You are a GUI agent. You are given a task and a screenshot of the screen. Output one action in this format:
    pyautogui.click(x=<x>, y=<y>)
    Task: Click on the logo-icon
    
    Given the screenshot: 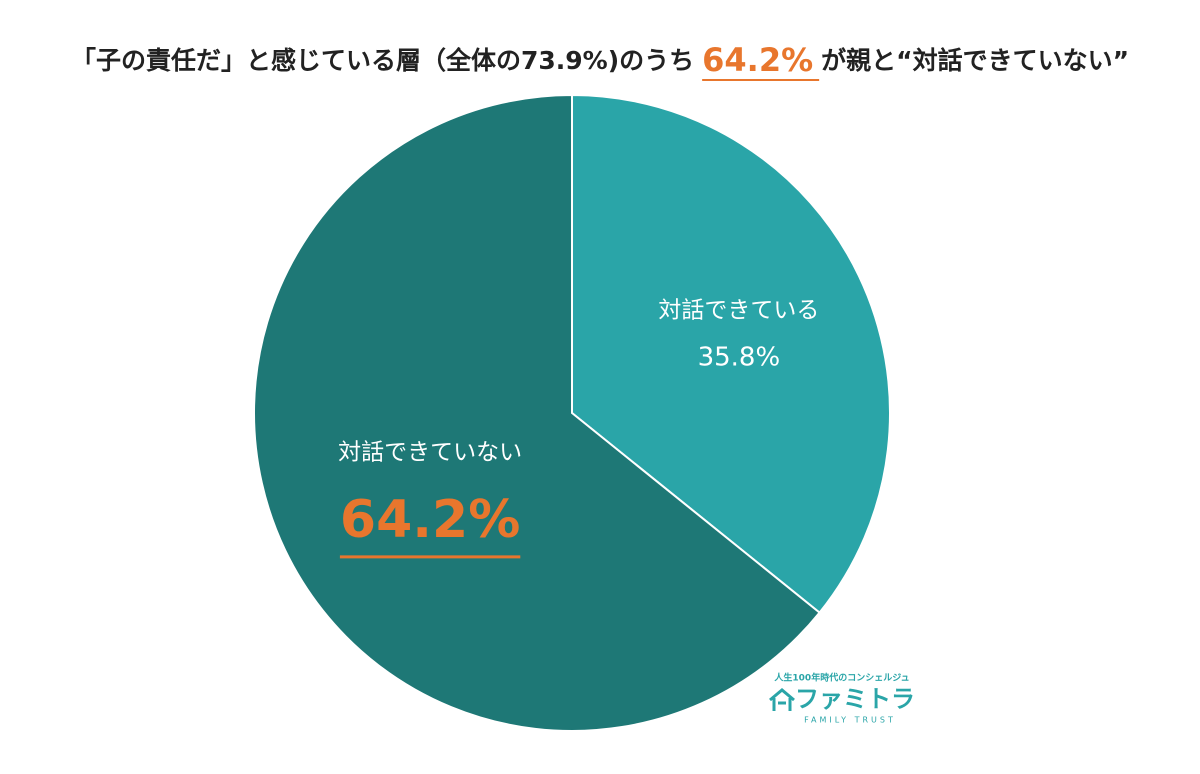 What is the action you would take?
    pyautogui.click(x=782, y=699)
    